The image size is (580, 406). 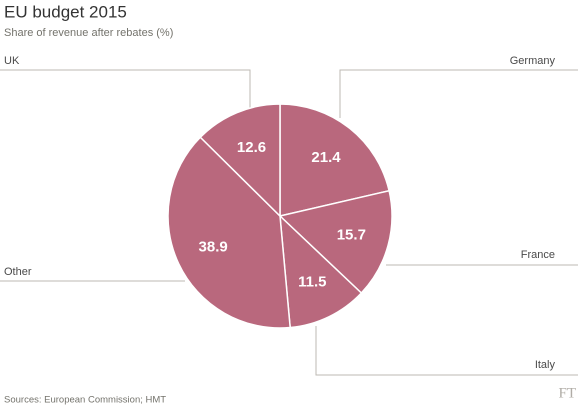 What do you see at coordinates (351, 234) in the screenshot?
I see `value-label: 15.7` at bounding box center [351, 234].